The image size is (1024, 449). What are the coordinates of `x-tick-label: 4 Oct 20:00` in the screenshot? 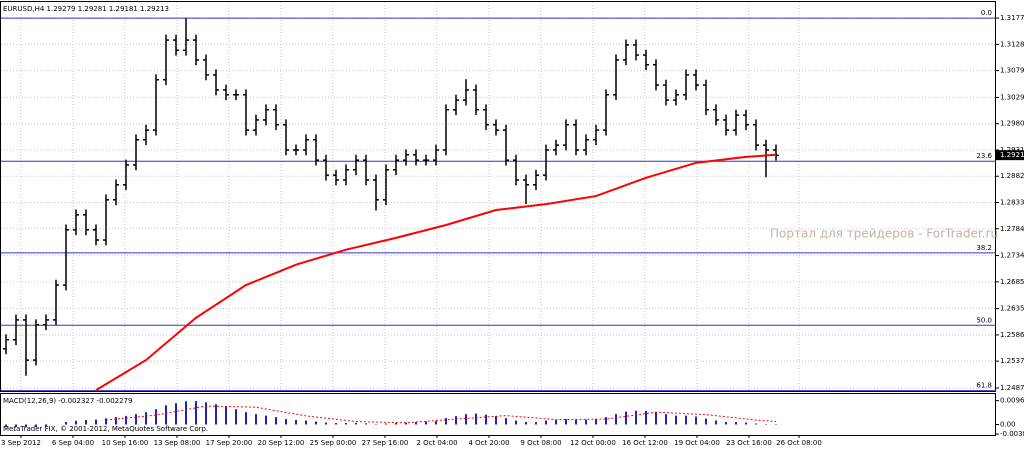 It's located at (488, 443).